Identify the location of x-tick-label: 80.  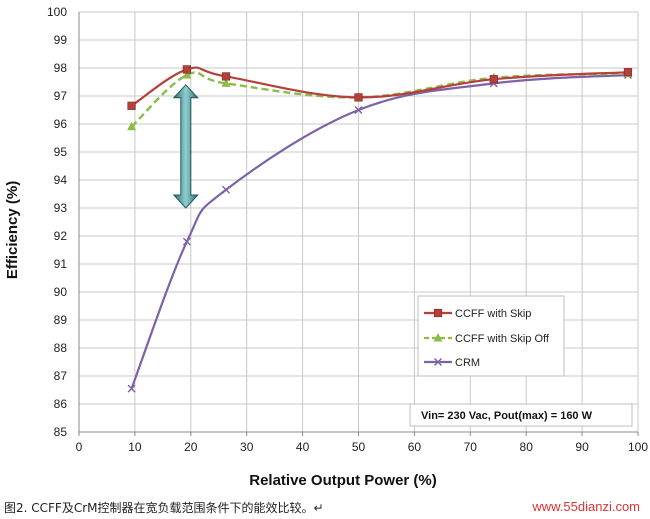
(527, 447).